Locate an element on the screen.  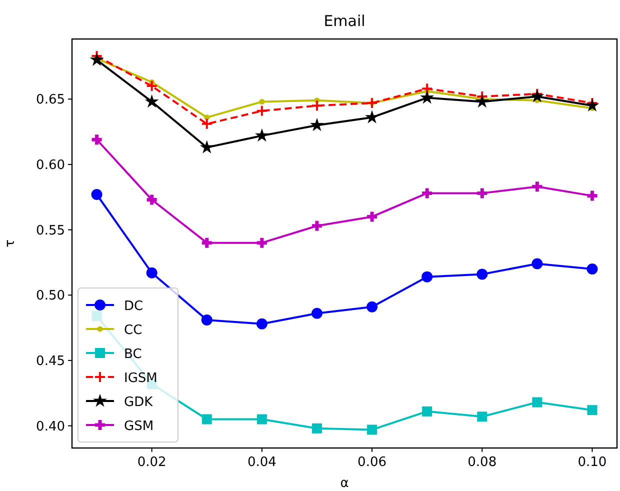
y-tick-label: 0.60 is located at coordinates (50, 165).